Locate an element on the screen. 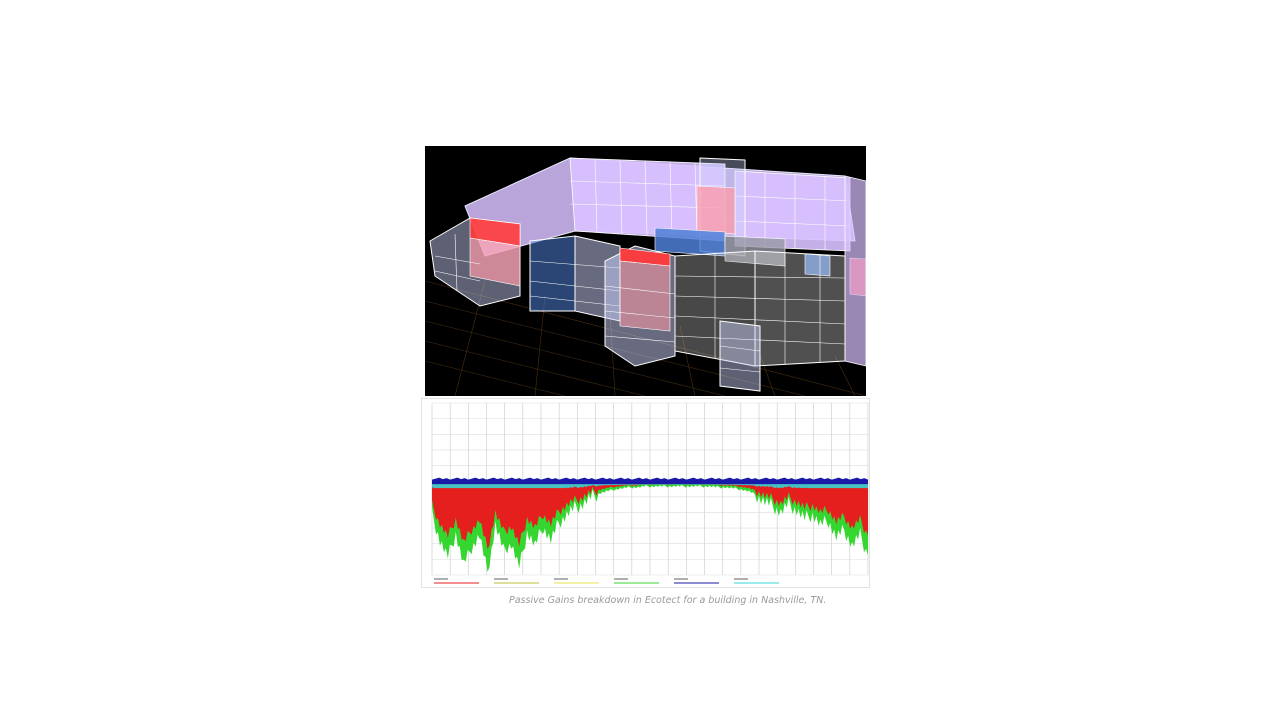 This screenshot has height=720, width=1280. ecotect-3d-model-view is located at coordinates (645, 271).